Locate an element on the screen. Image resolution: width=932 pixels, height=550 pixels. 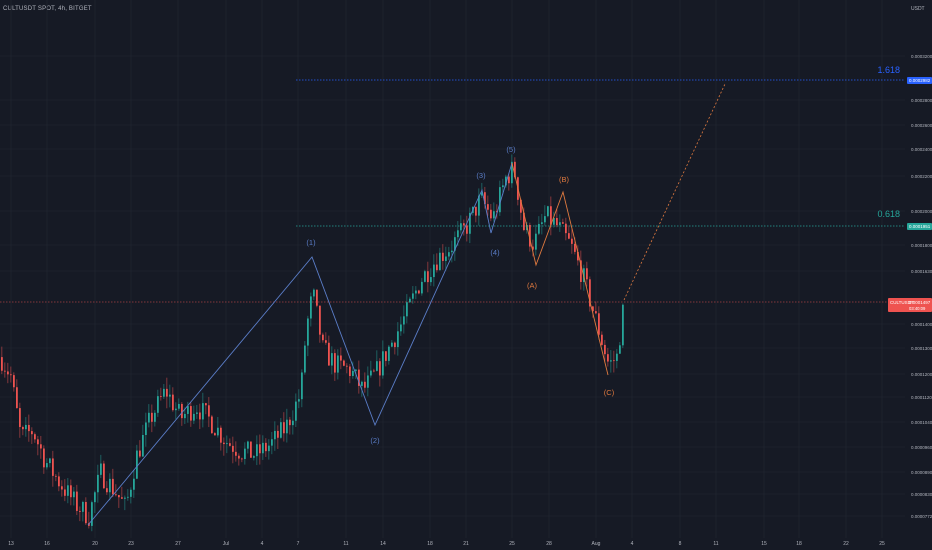
fib-0618-price-tag-bg is located at coordinates (919, 226).